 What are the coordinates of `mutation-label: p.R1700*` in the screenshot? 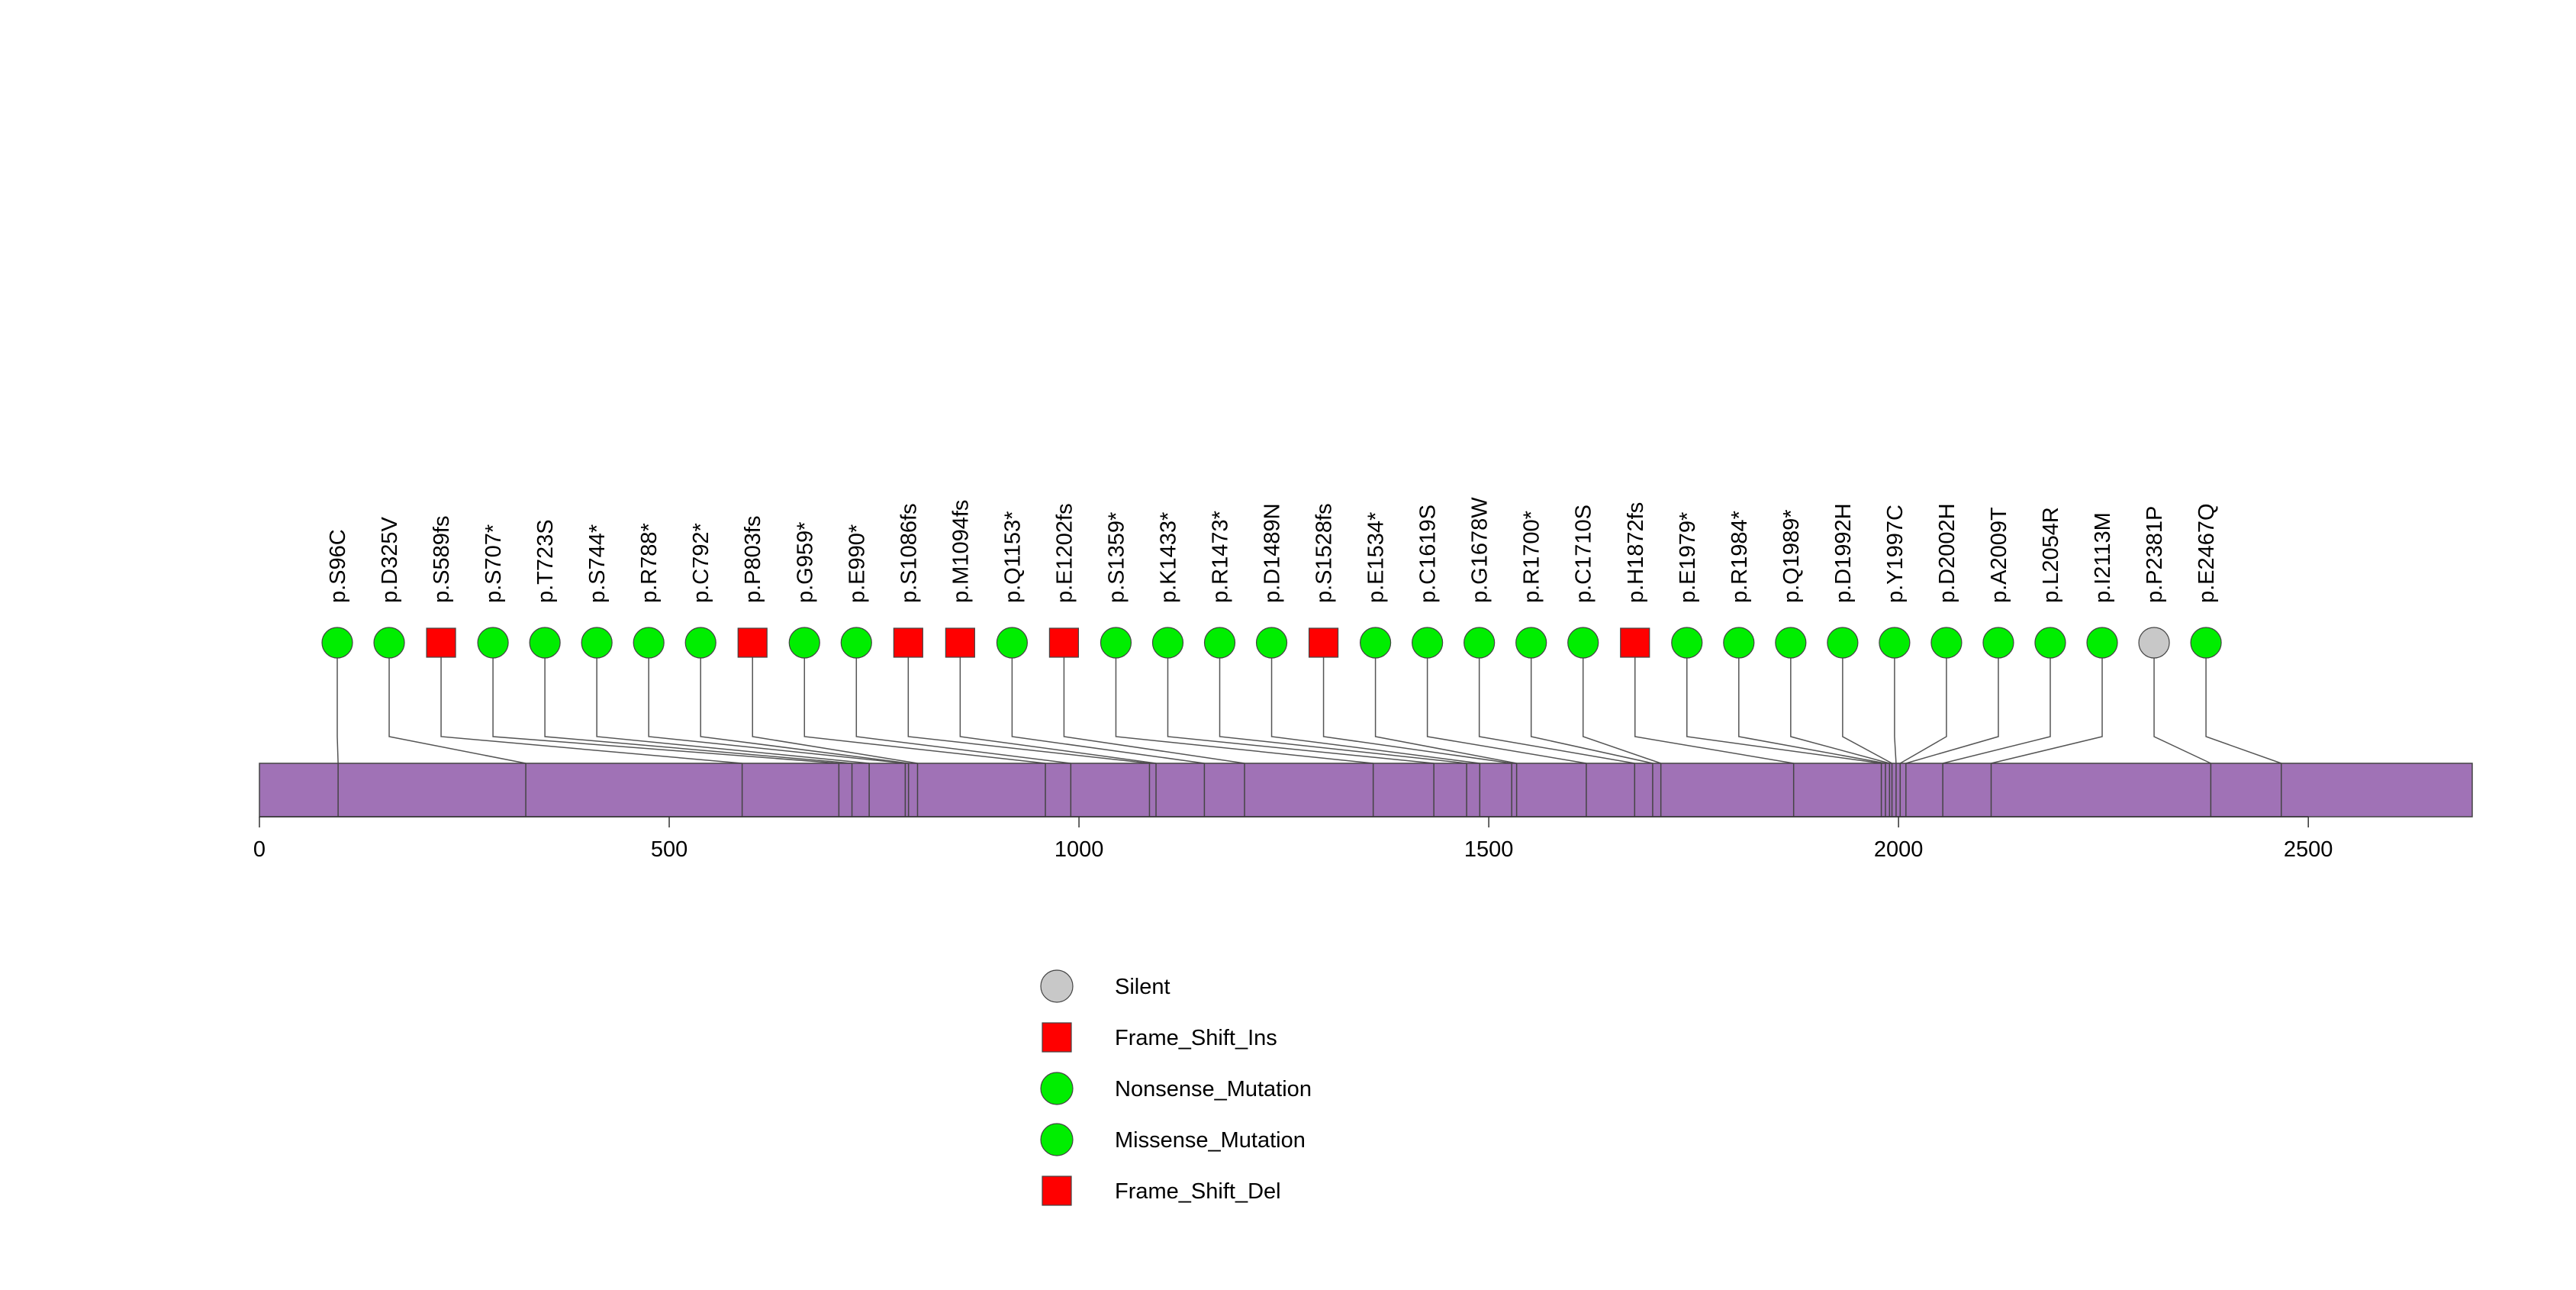 It's located at (1532, 557).